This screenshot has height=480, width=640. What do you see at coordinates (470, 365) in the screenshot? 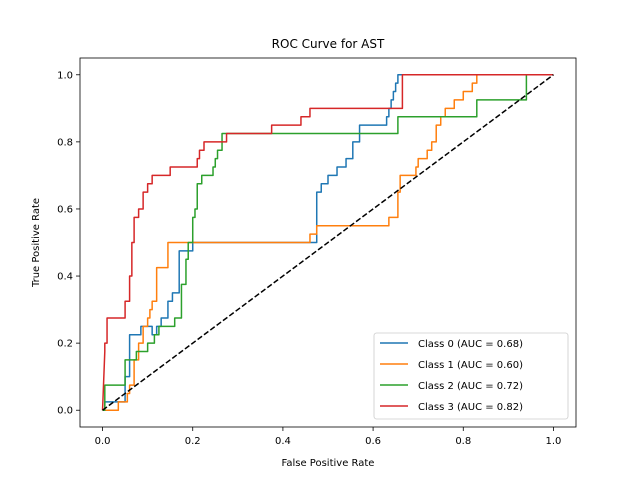
I see `legend-entry: Class 1 (AUC = 0.60)` at bounding box center [470, 365].